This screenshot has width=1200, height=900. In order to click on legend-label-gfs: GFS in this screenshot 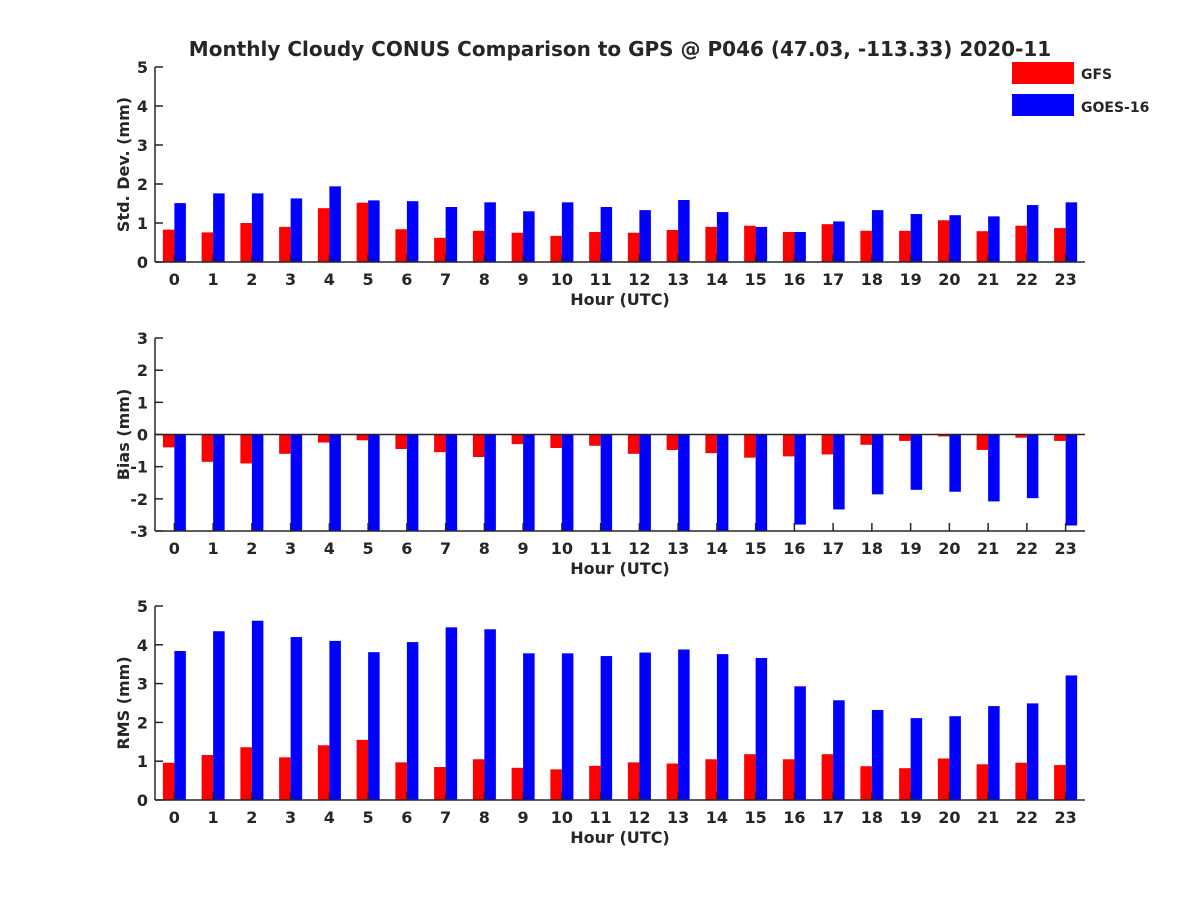, I will do `click(1096, 75)`.